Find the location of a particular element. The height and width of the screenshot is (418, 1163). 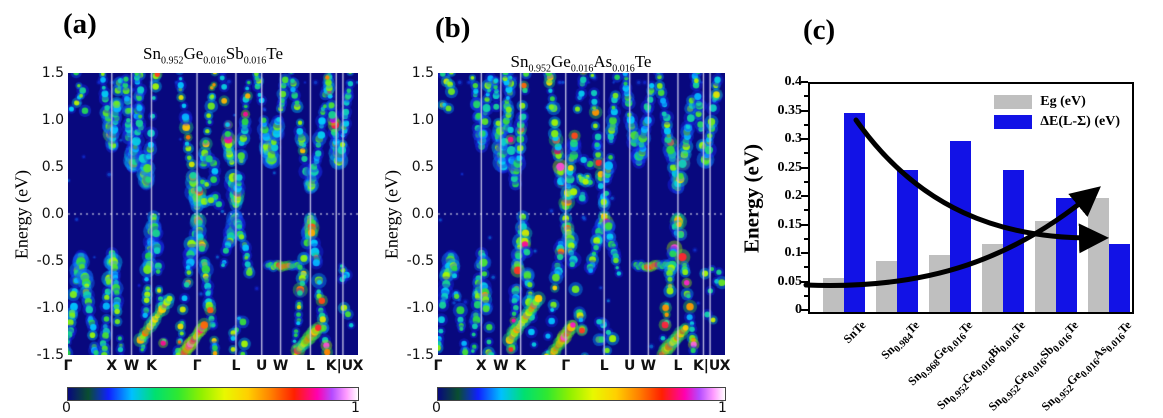

category-label: SnTe is located at coordinates (854, 332).